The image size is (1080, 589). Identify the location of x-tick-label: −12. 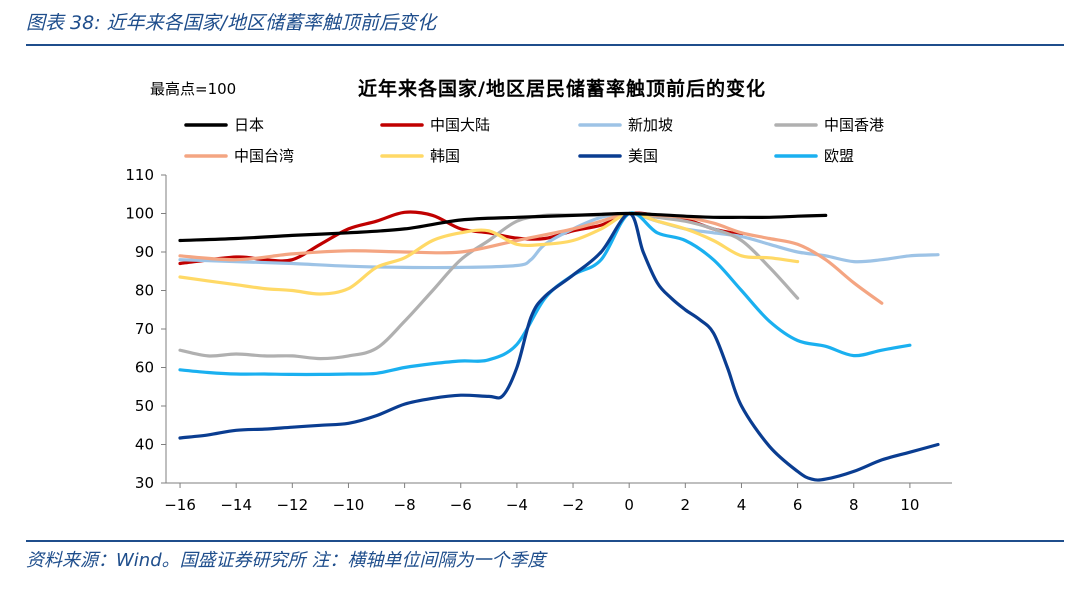
(292, 505).